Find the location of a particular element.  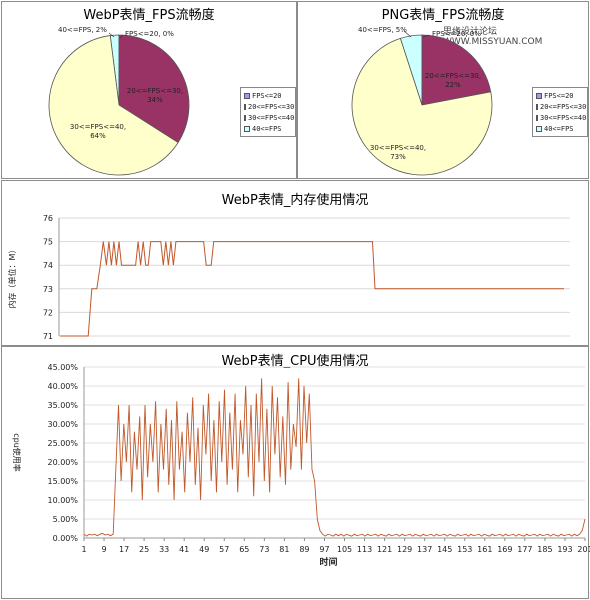

y-axis-label: 内存（单位：M） is located at coordinates (12, 277).